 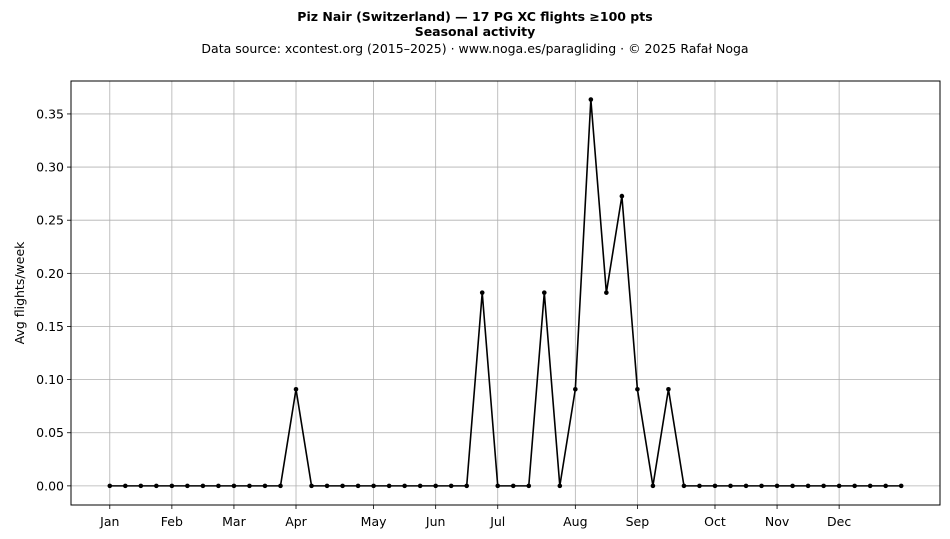 What do you see at coordinates (109, 521) in the screenshot?
I see `x-tick-label: Jan` at bounding box center [109, 521].